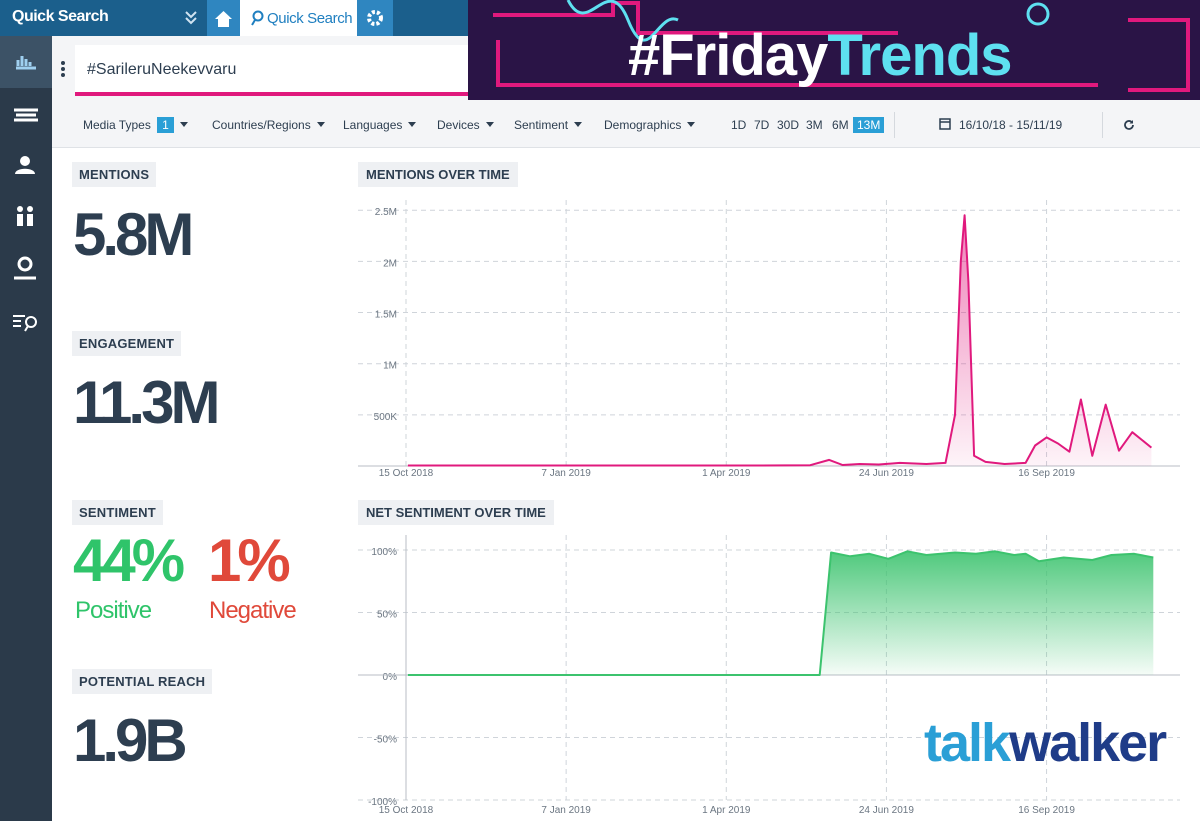  Describe the element at coordinates (375, 18) in the screenshot. I see `settings-button` at that location.